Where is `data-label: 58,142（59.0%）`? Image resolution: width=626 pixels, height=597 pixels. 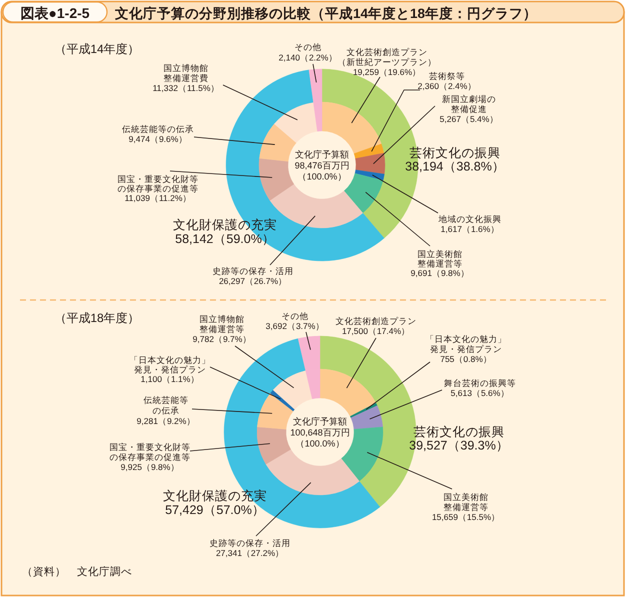
data-label: 58,142（59.0%） is located at coordinates (225, 239).